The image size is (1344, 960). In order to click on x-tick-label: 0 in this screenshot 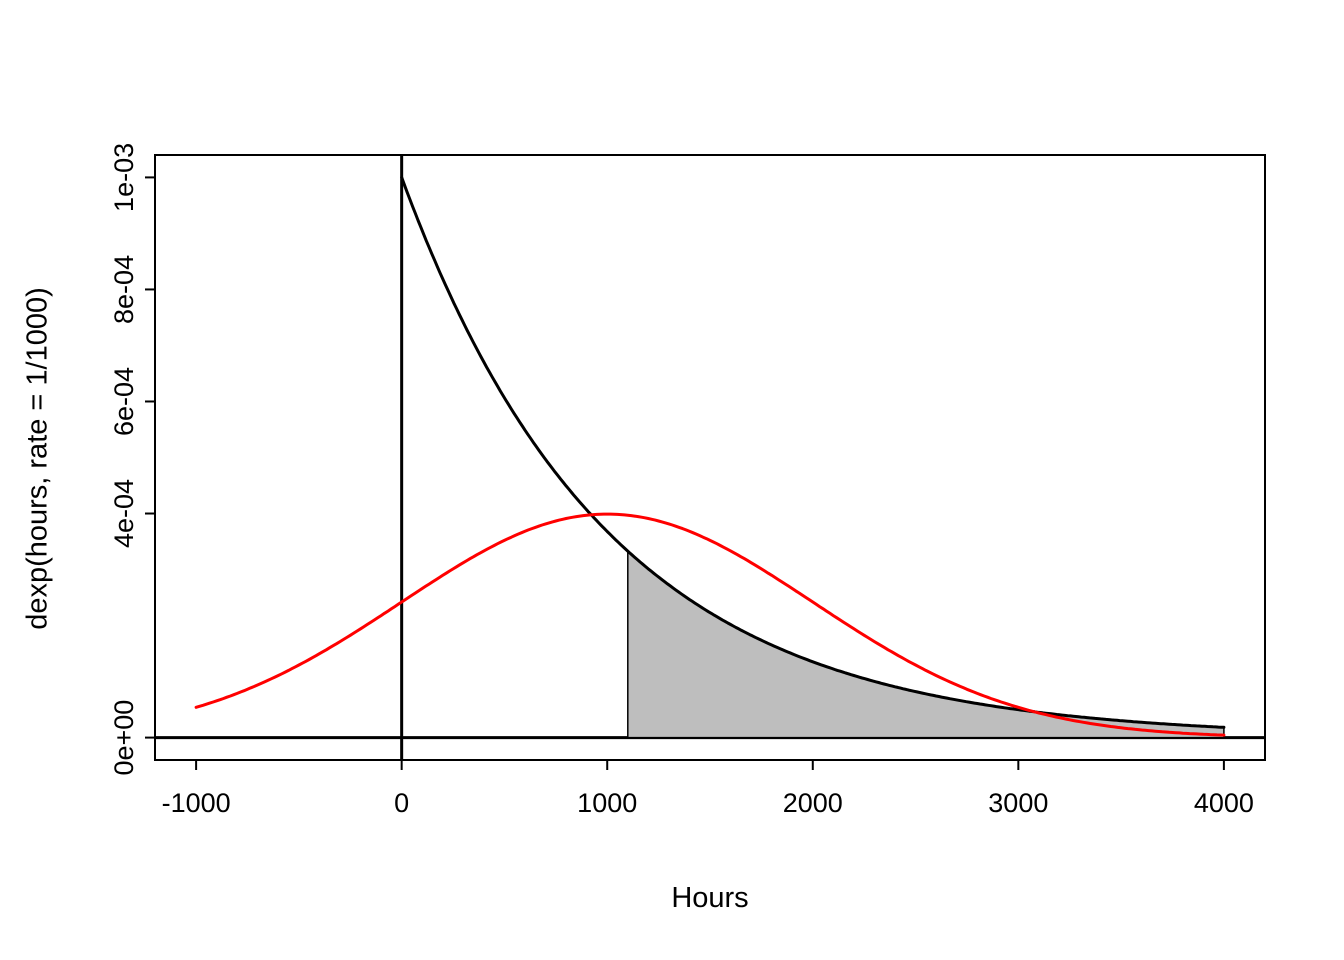, I will do `click(401, 803)`.